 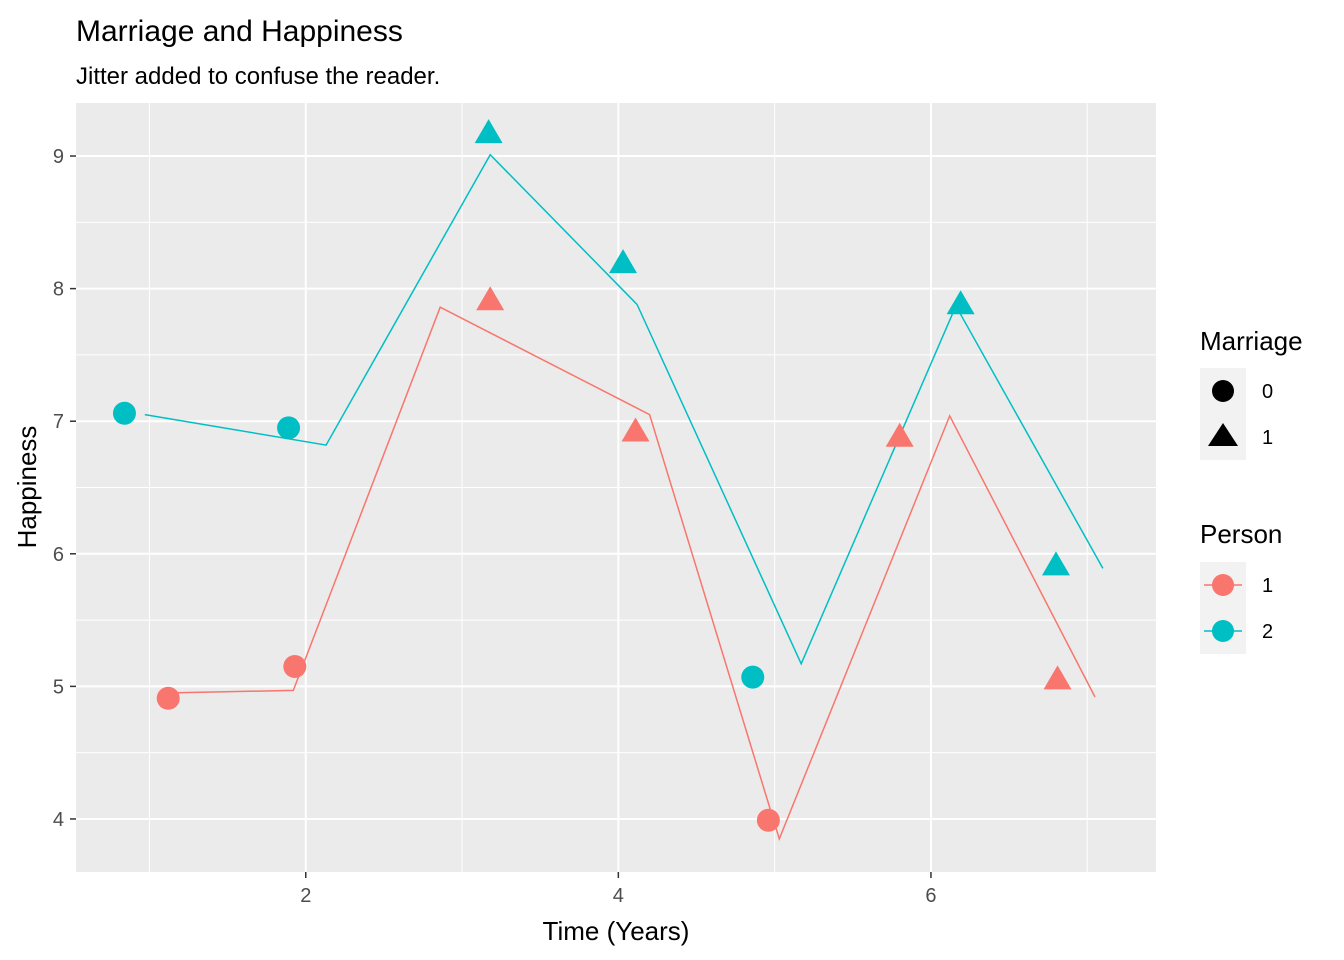 I want to click on legend-person-1-label: 1, so click(x=1267, y=586).